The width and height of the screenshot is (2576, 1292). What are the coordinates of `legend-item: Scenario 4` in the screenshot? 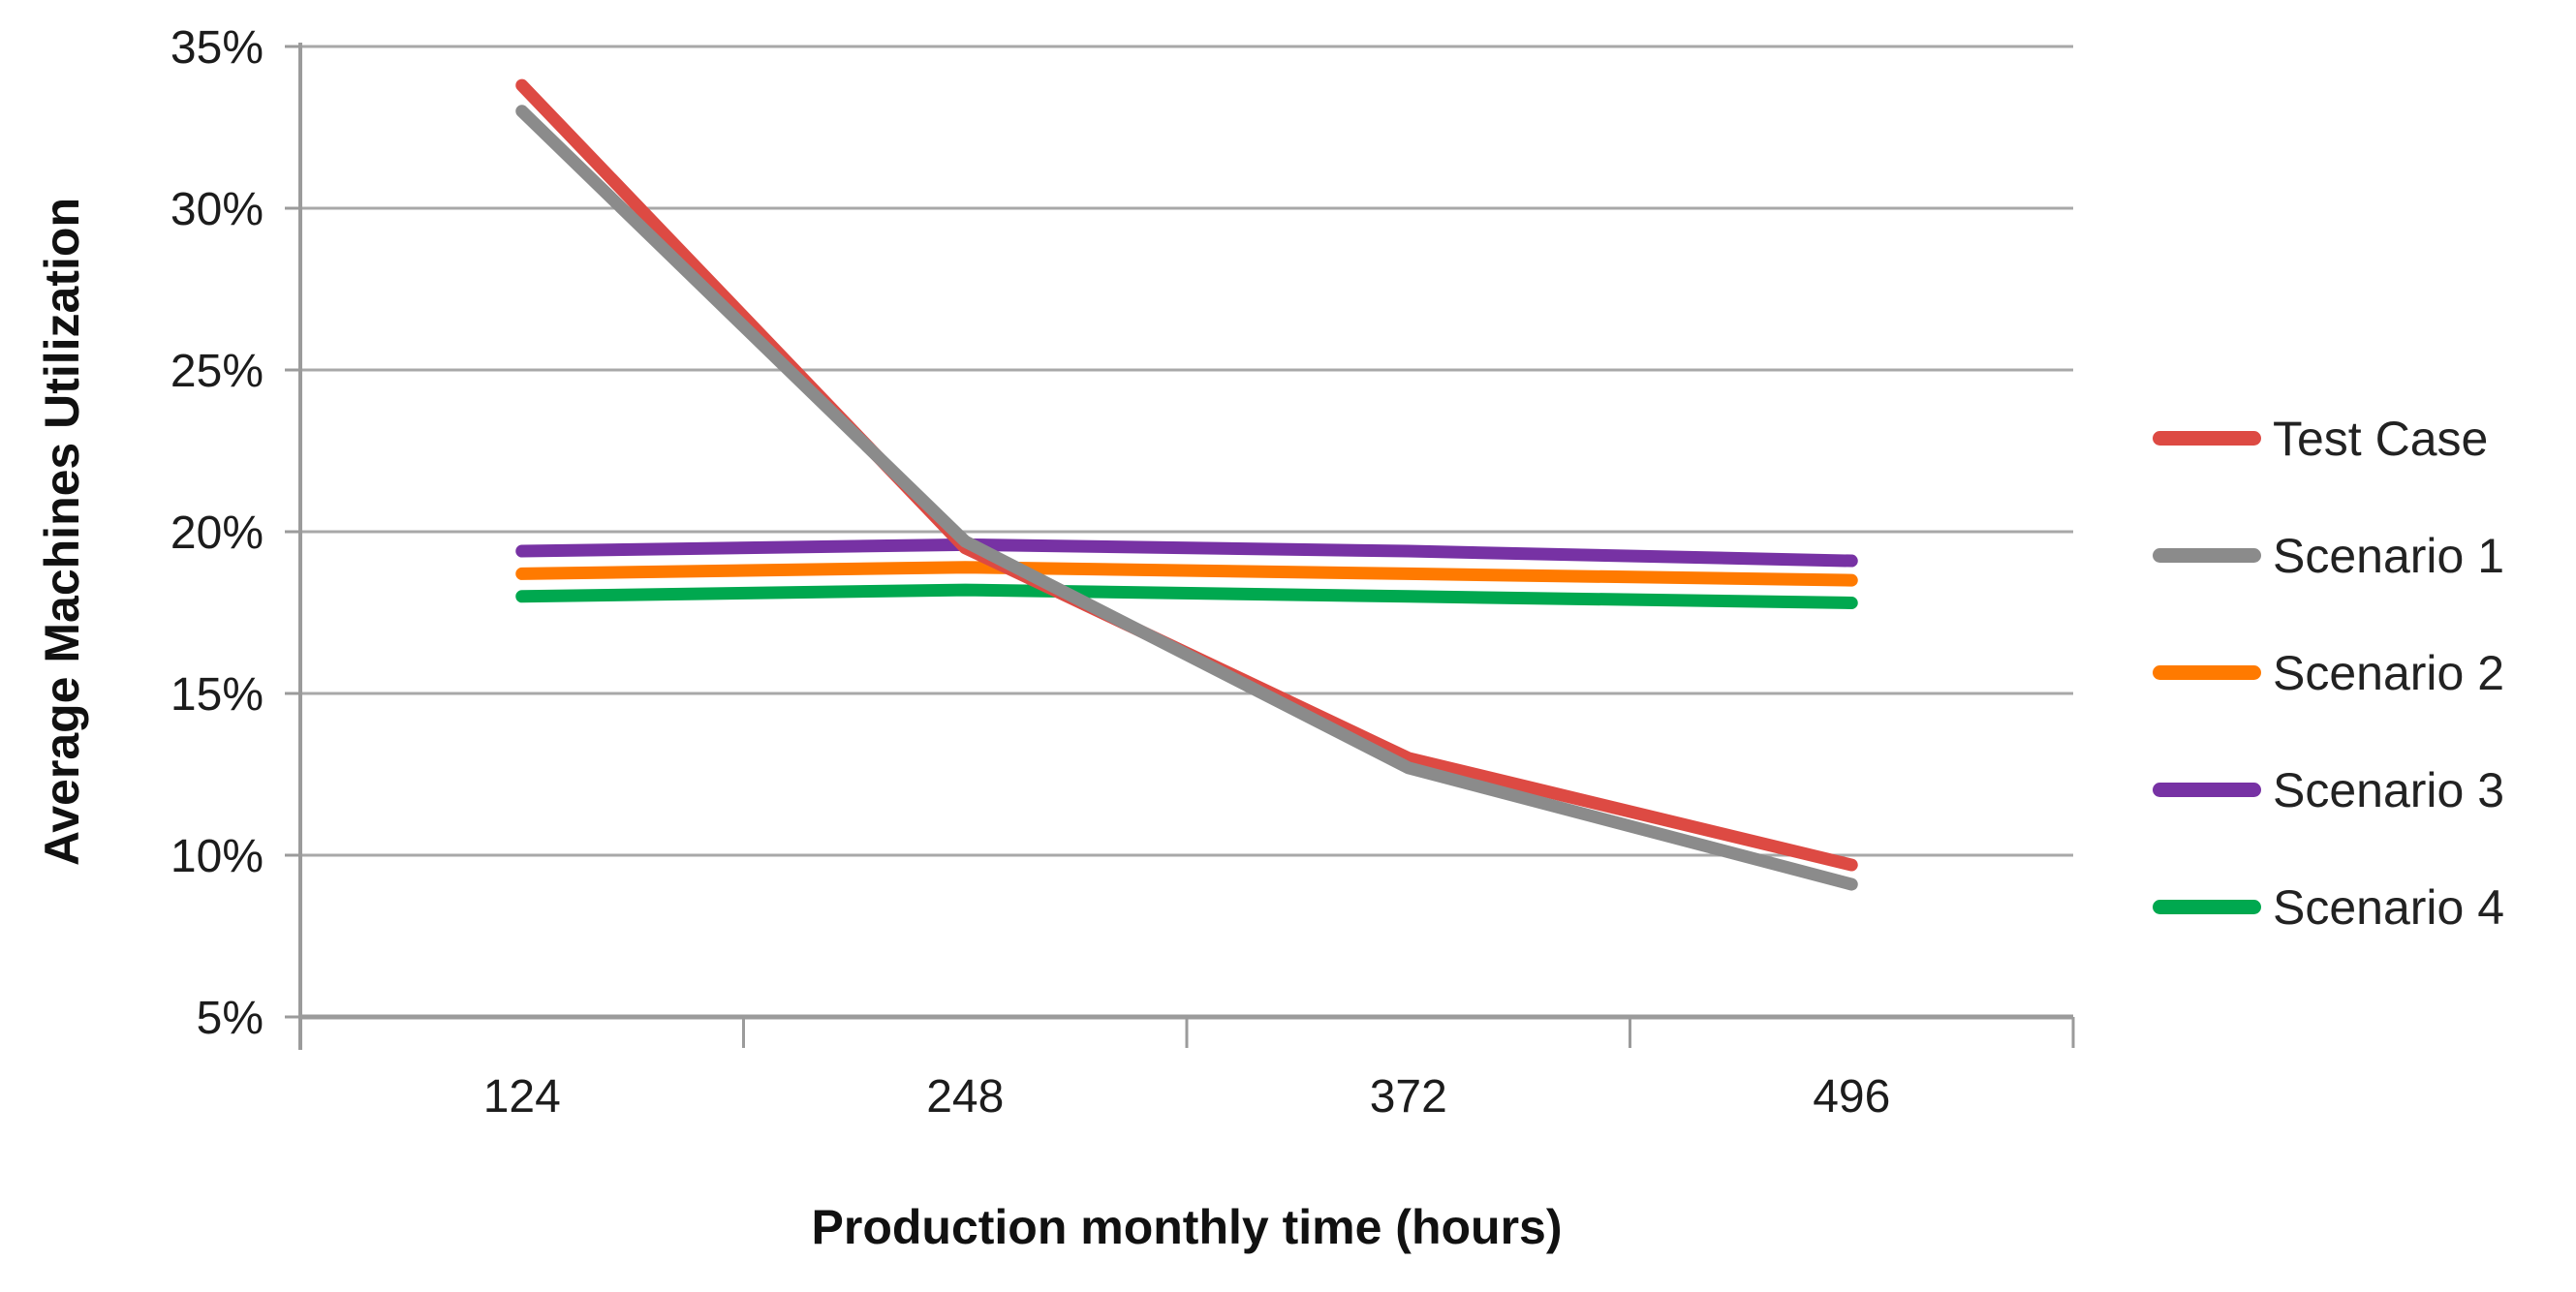 It's located at (2328, 907).